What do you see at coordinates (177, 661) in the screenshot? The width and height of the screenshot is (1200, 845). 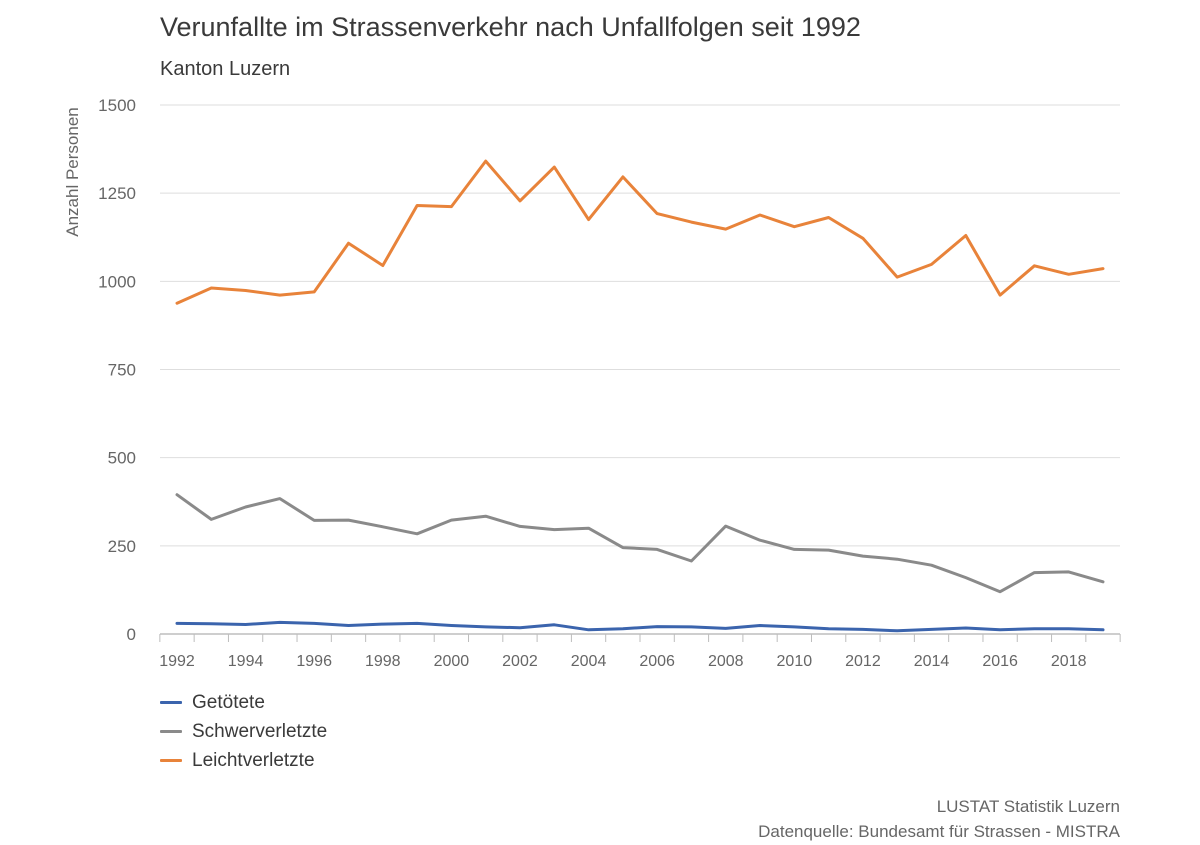 I see `x-tick-label: 1992` at bounding box center [177, 661].